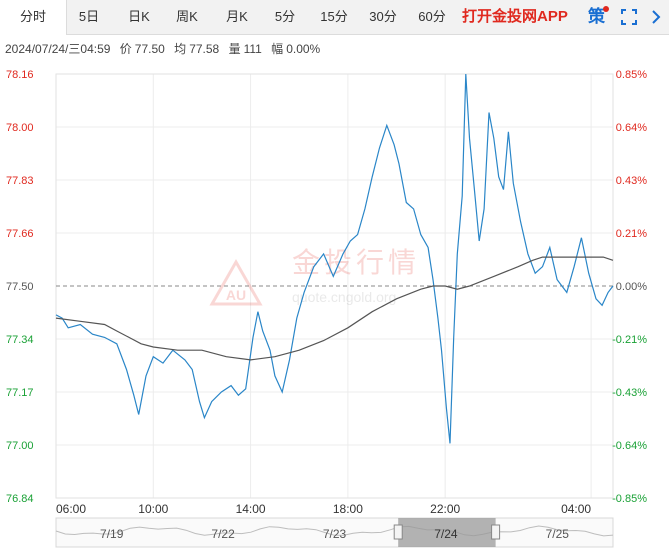 This screenshot has height=548, width=669. Describe the element at coordinates (139, 16) in the screenshot. I see `tab-daily-k: 日K` at that location.